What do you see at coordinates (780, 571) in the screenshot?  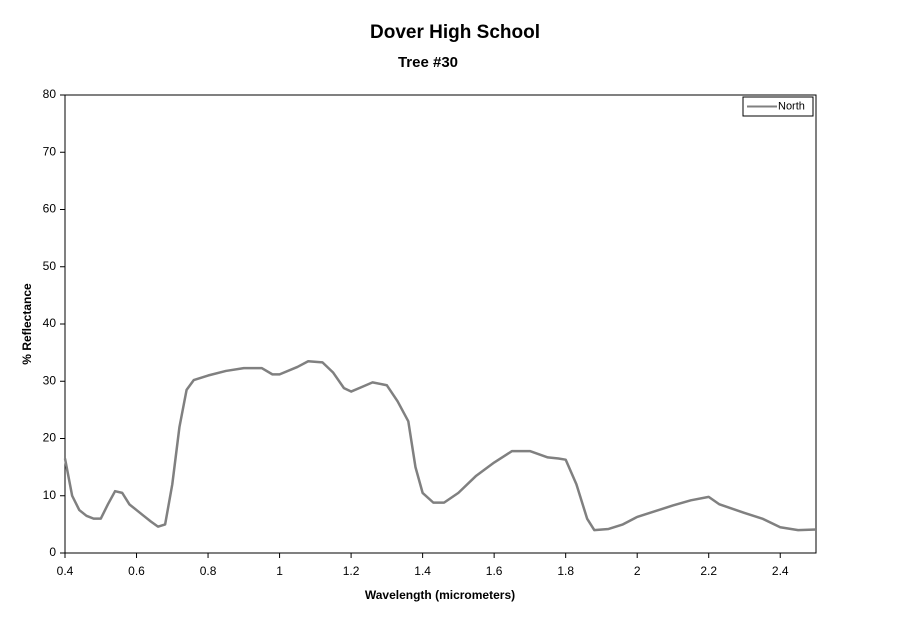 I see `x-tick-label: 2.4` at bounding box center [780, 571].